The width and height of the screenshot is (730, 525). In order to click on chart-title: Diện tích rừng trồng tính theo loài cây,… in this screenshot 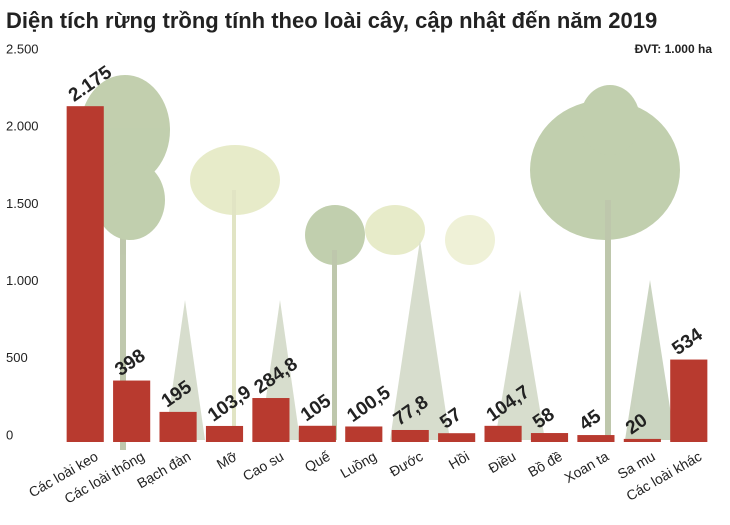, I will do `click(331, 20)`.